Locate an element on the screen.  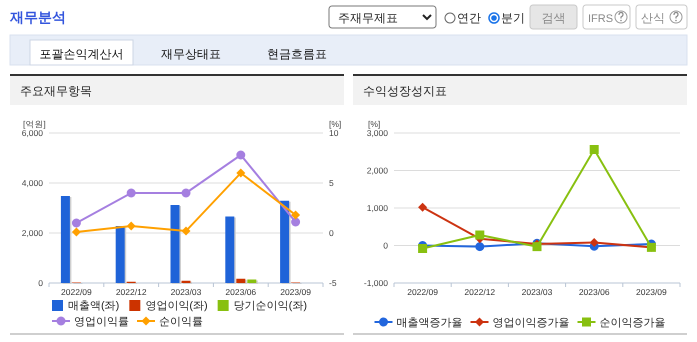
y2-axis-title: [%] is located at coordinates (335, 124).